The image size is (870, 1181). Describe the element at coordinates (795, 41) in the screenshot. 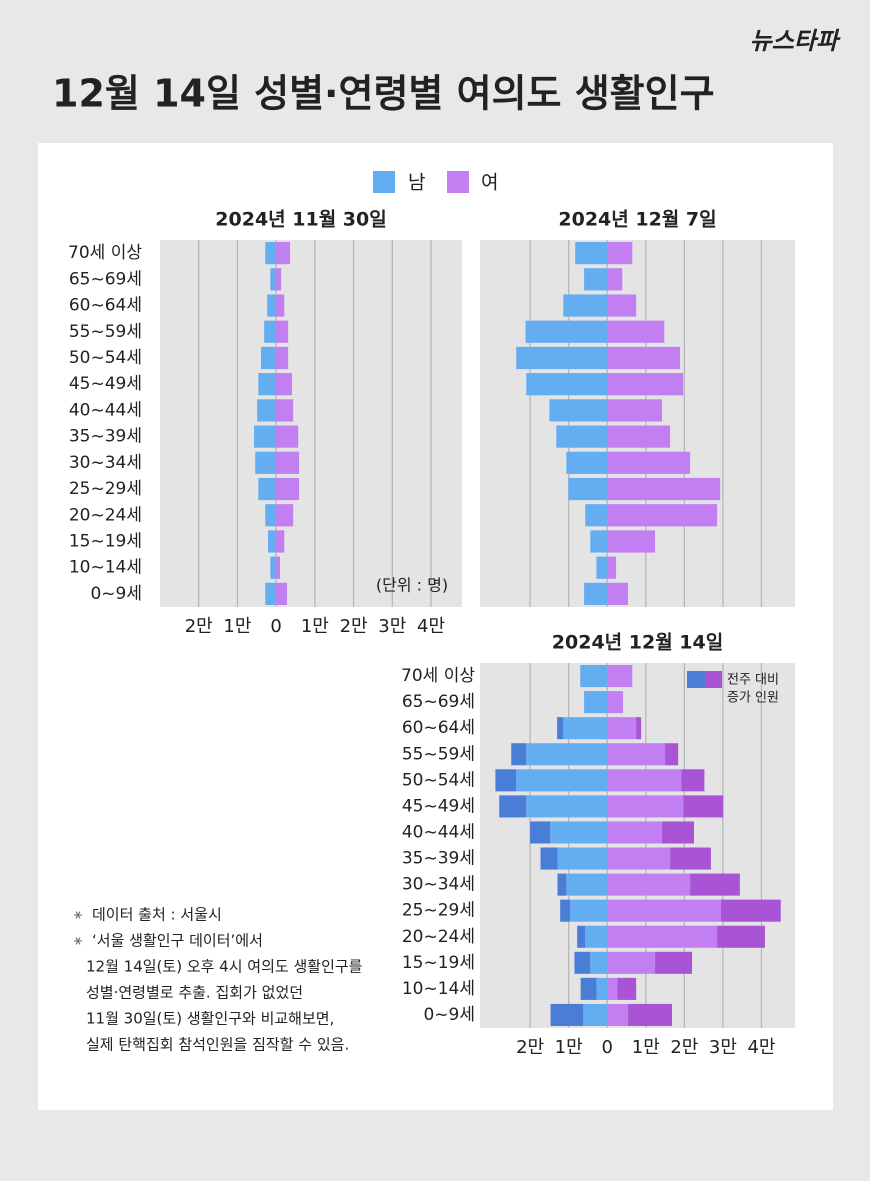

I see `logo: 뉴스타파` at that location.